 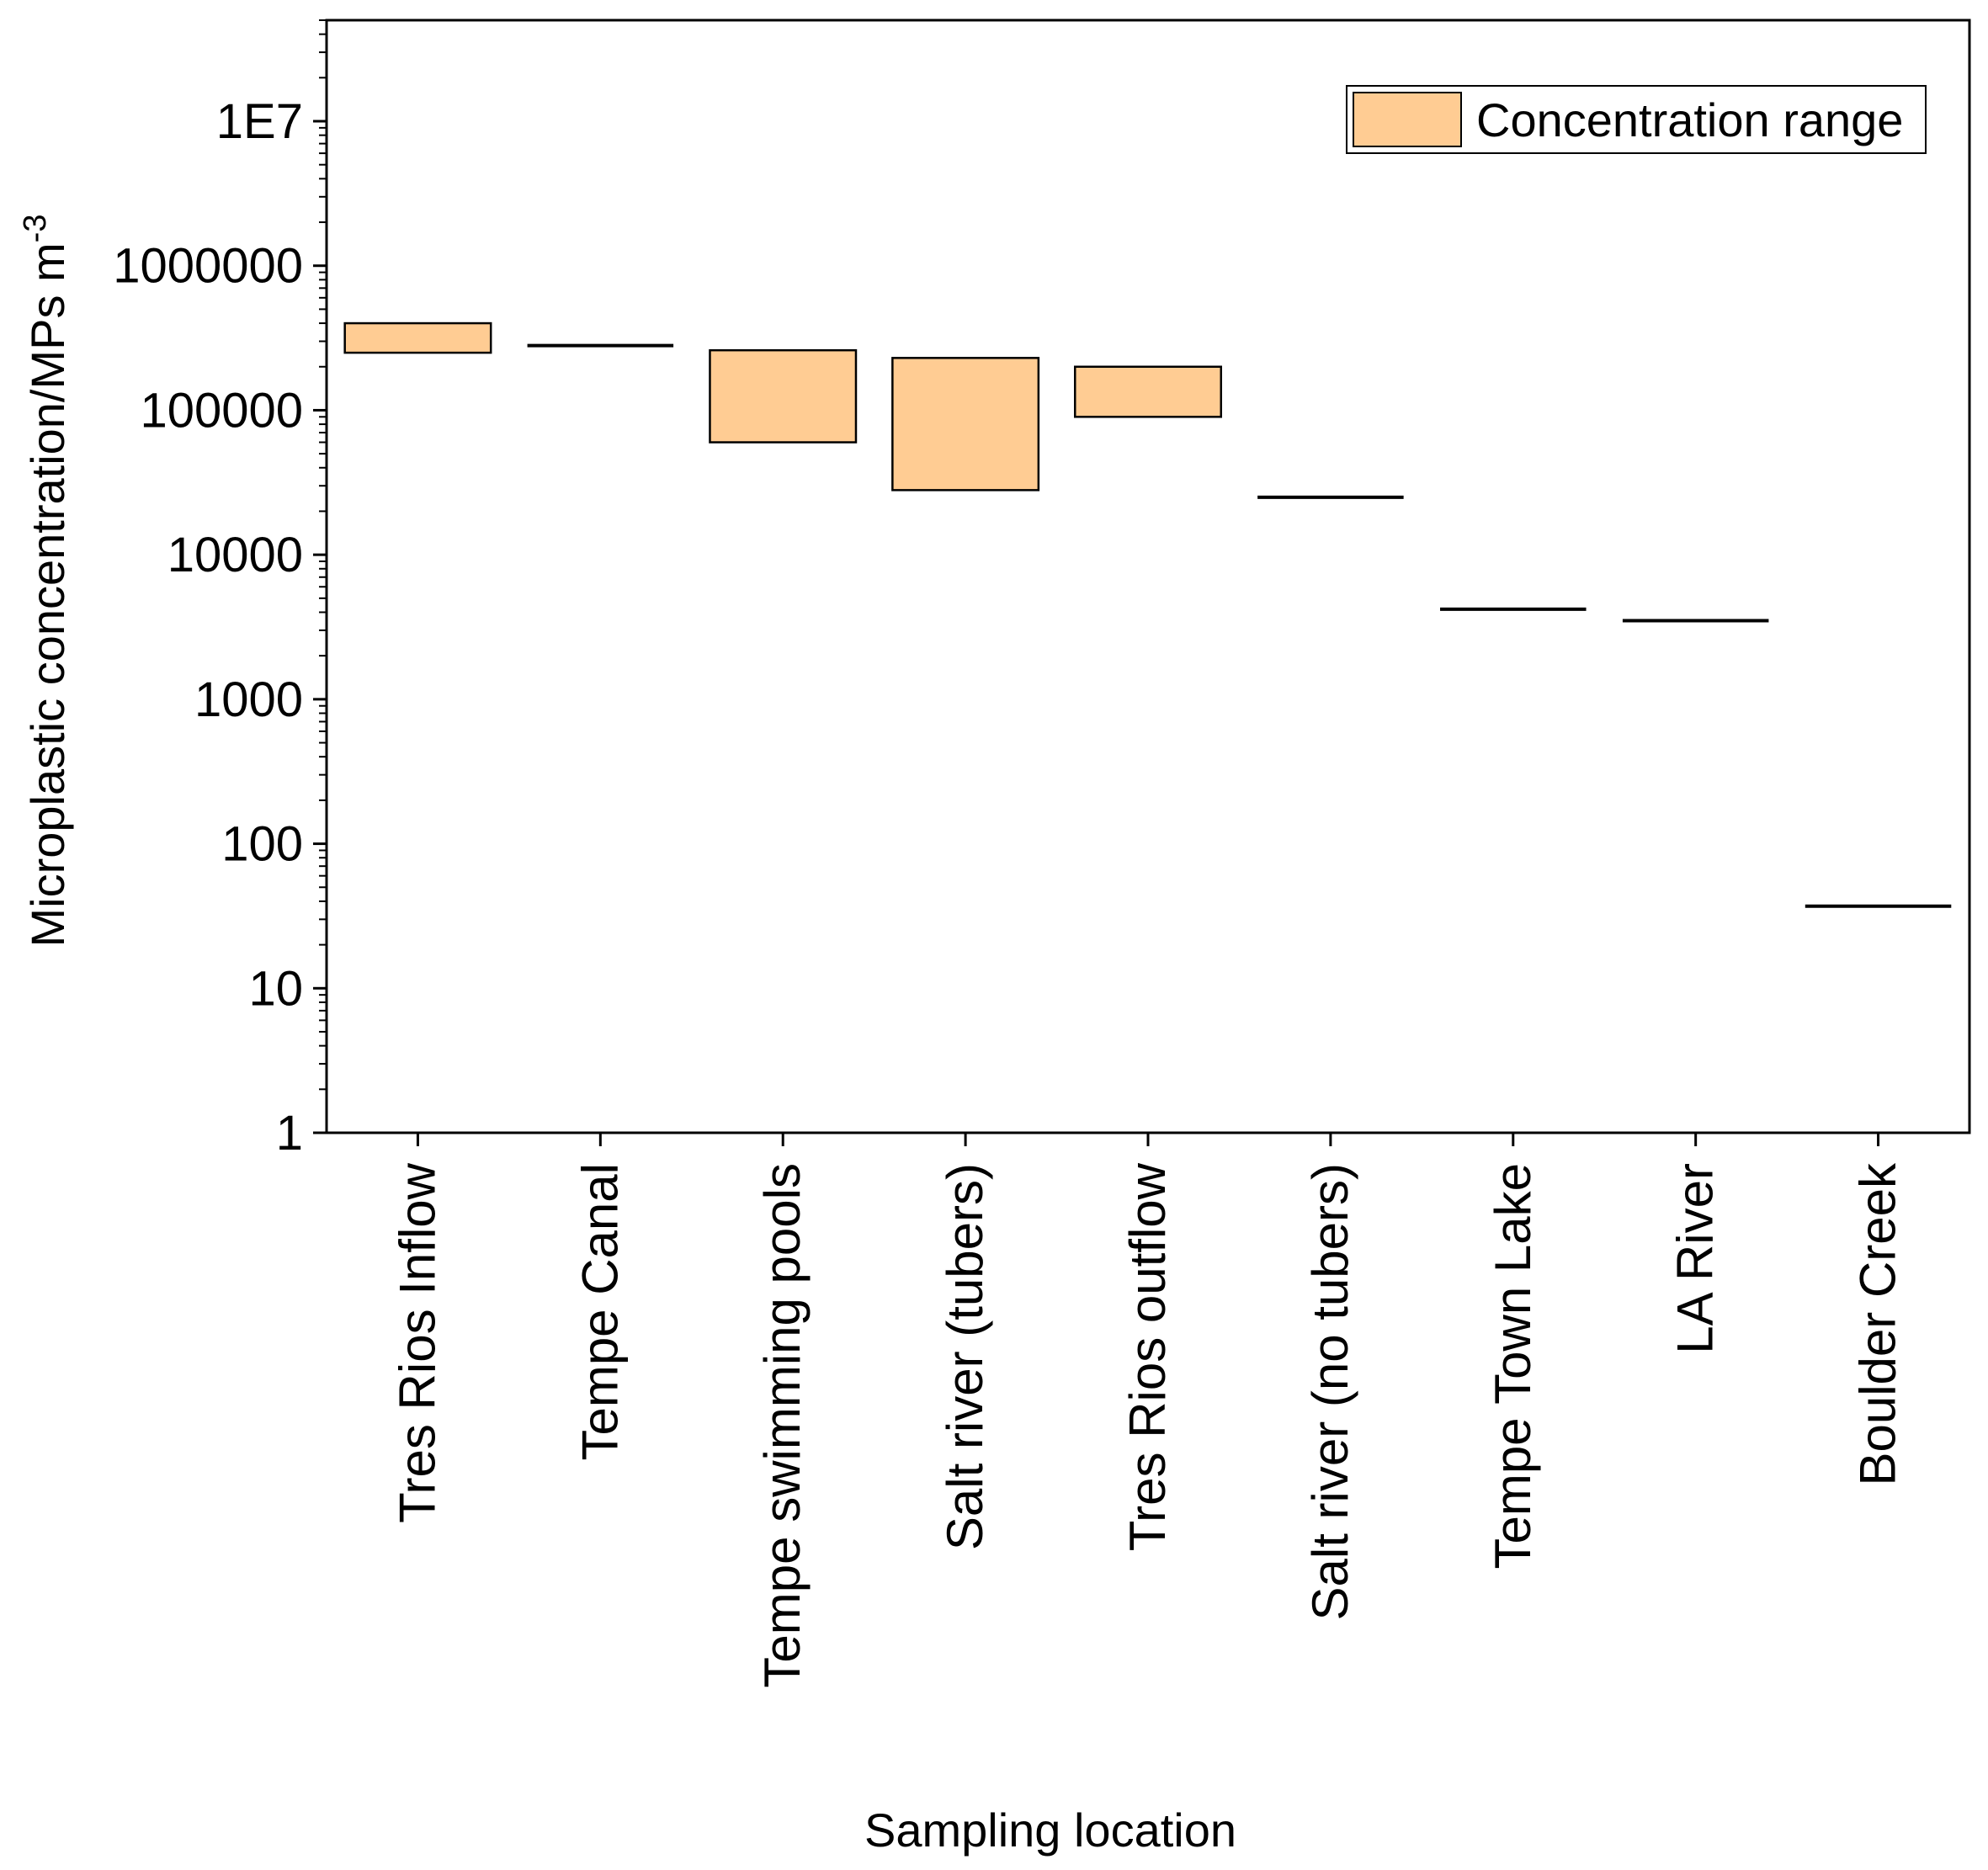 What do you see at coordinates (965, 1356) in the screenshot?
I see `x-tick-label: Salt river (tubers)` at bounding box center [965, 1356].